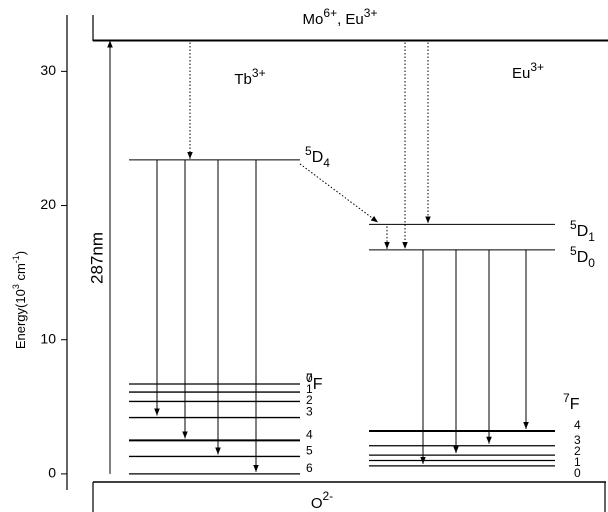 The height and width of the screenshot is (512, 608). Describe the element at coordinates (48, 204) in the screenshot. I see `y-tick-label: 20` at that location.